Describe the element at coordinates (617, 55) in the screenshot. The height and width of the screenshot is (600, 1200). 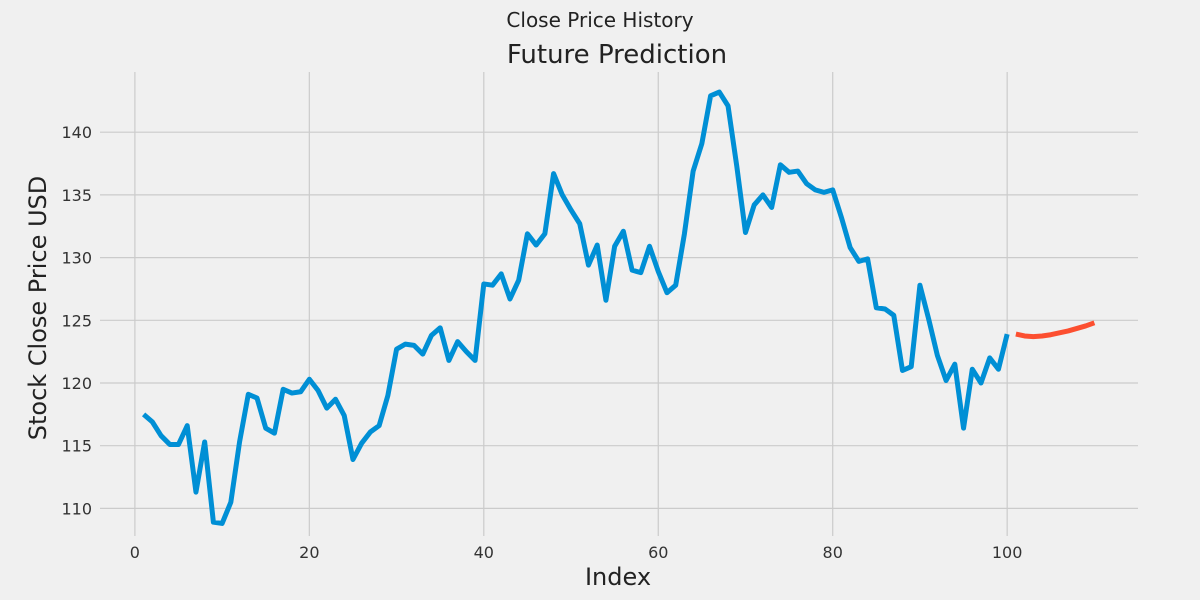
I see `chart-title: Future Prediction` at that location.